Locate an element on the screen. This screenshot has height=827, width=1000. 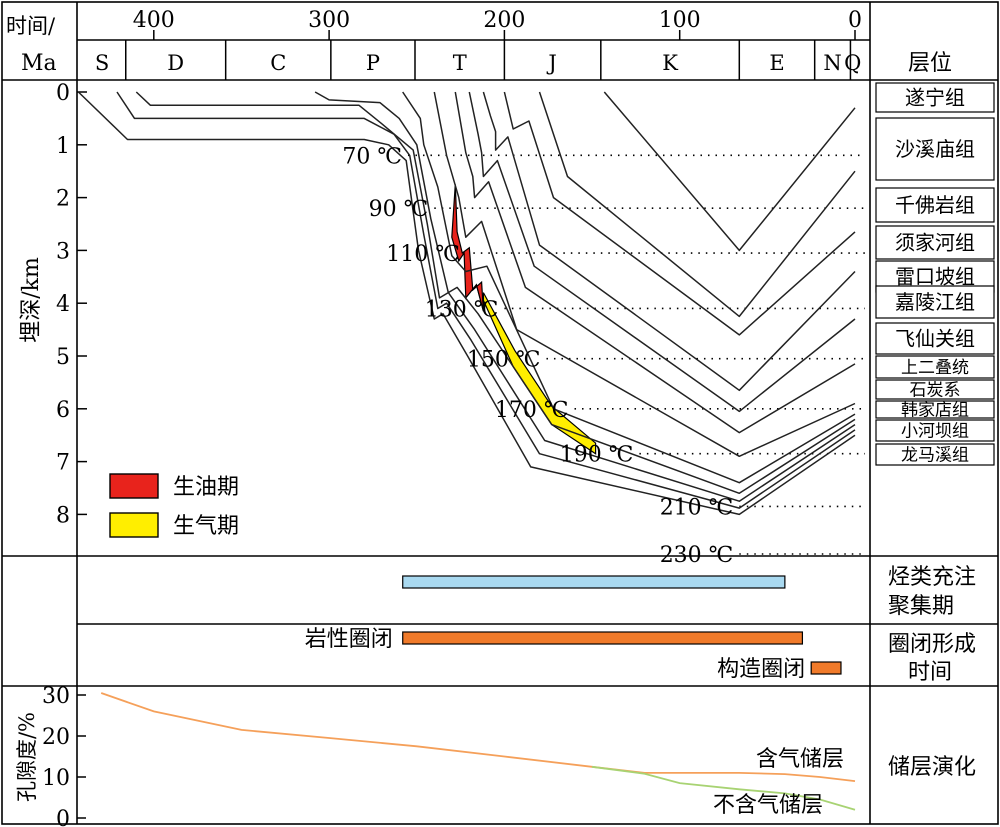
time-tick-label: 200 is located at coordinates (504, 20).